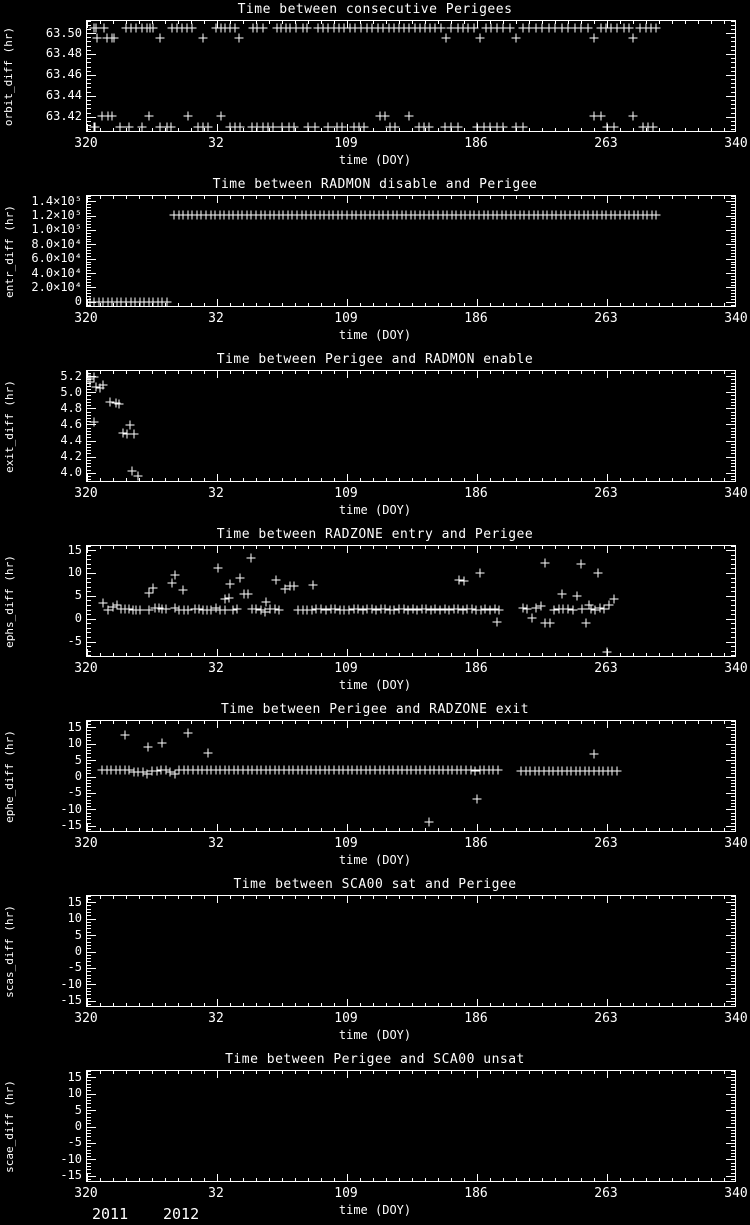  What do you see at coordinates (78, 595) in the screenshot?
I see `y-tick-label: 5` at bounding box center [78, 595].